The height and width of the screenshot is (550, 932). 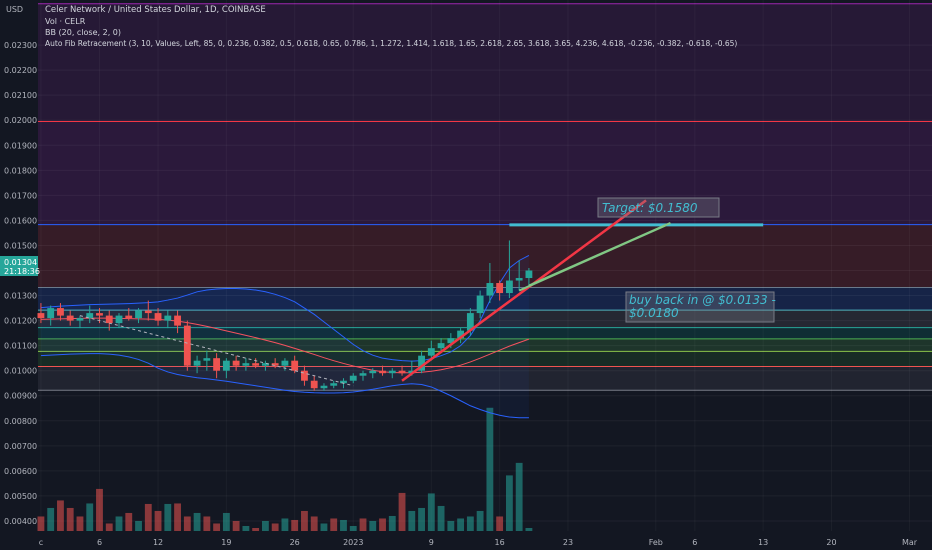 I want to click on y-axis-tick-label: 0.02300, so click(x=20, y=45).